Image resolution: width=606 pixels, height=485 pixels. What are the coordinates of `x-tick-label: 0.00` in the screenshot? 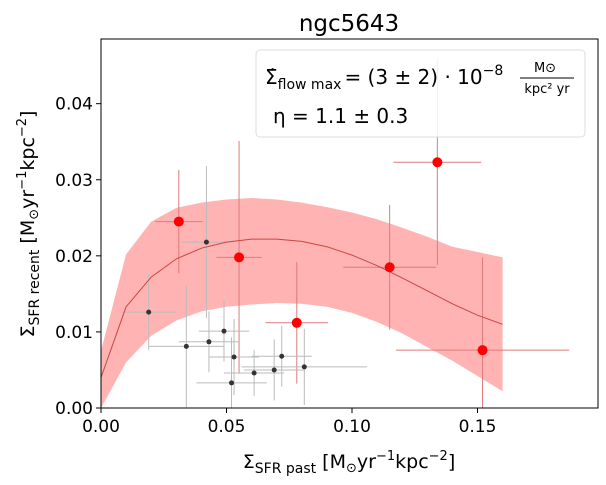 It's located at (101, 427).